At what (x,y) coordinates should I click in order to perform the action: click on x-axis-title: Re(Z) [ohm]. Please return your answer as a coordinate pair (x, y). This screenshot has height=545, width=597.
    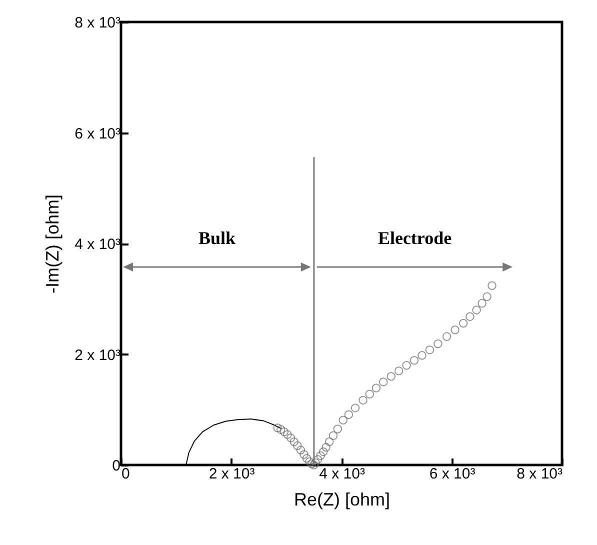
    Looking at the image, I should click on (342, 500).